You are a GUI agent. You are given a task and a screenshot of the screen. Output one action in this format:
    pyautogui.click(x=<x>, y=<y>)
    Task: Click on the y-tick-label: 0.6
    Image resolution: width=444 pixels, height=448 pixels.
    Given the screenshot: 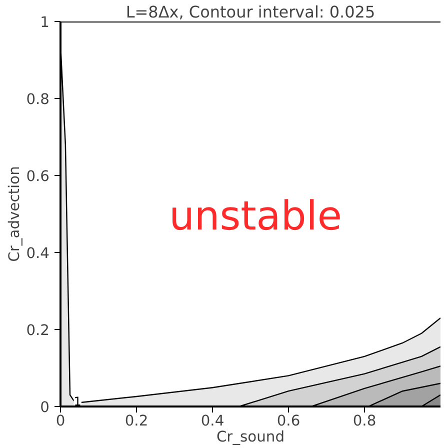 What is the action you would take?
    pyautogui.click(x=38, y=176)
    